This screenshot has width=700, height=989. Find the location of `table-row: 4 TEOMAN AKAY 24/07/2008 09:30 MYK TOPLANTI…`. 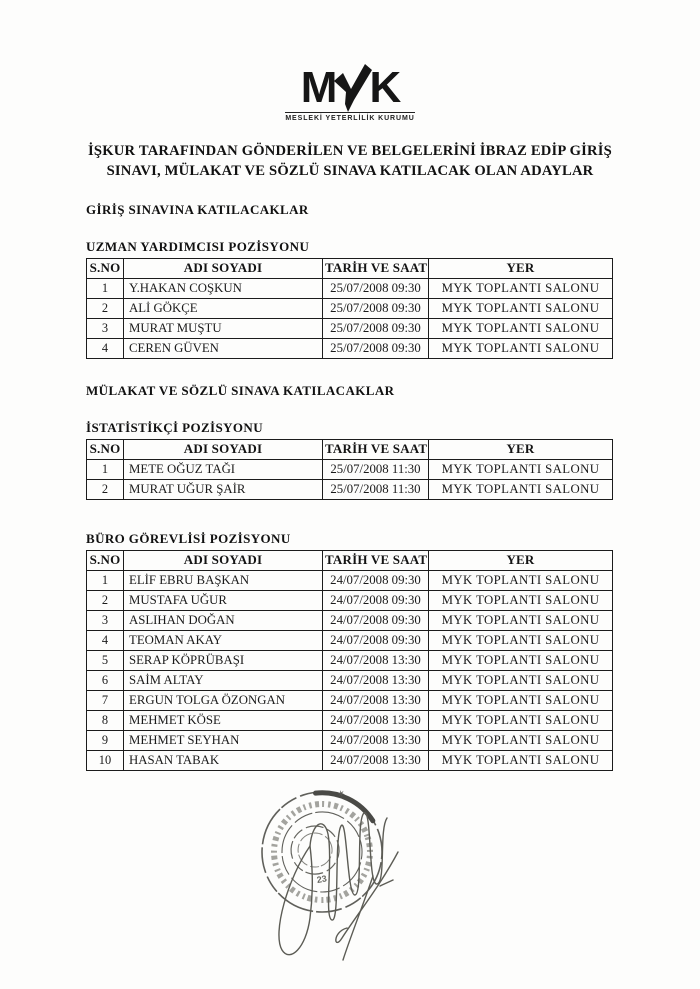

table-row: 4 TEOMAN AKAY 24/07/2008 09:30 MYK TOPLANTI… is located at coordinates (349, 640).